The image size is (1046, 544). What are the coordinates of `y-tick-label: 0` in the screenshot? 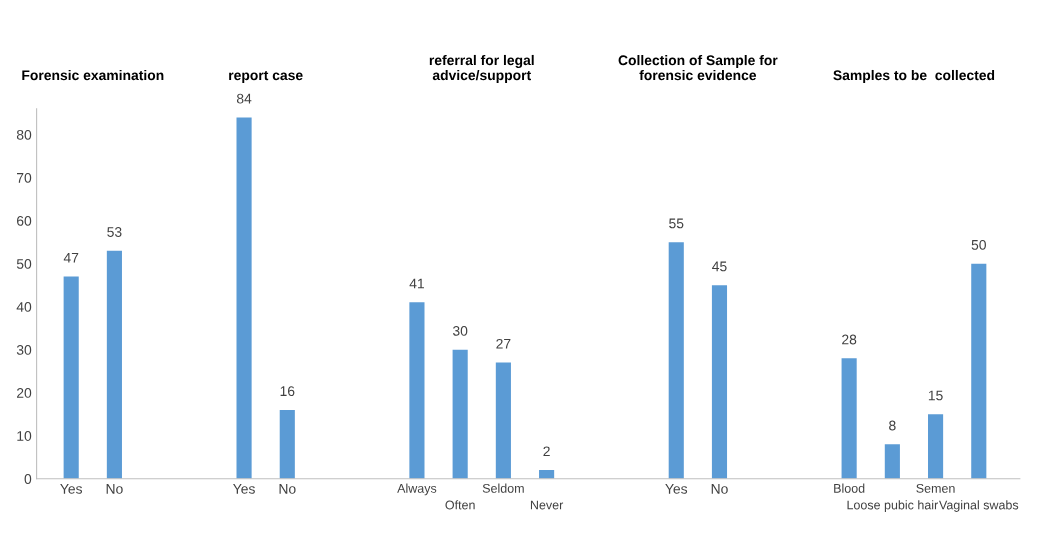 It's located at (28, 479).